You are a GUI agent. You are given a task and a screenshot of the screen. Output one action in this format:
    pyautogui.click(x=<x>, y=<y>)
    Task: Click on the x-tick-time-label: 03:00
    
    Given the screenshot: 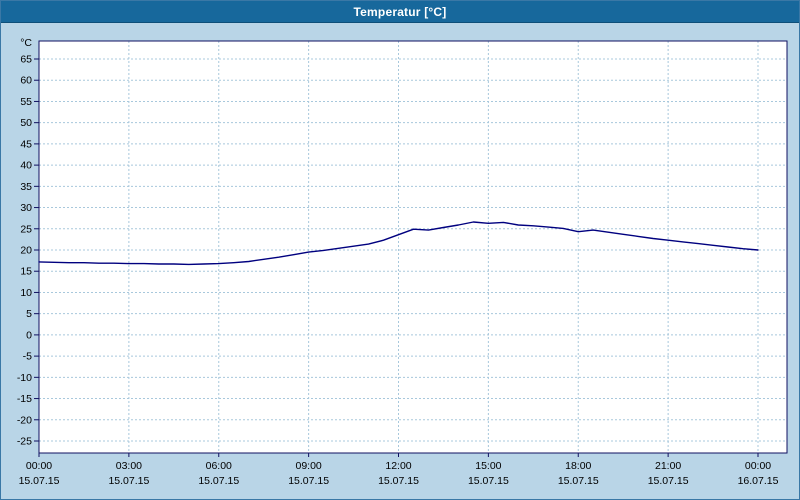 What is the action you would take?
    pyautogui.click(x=129, y=466)
    